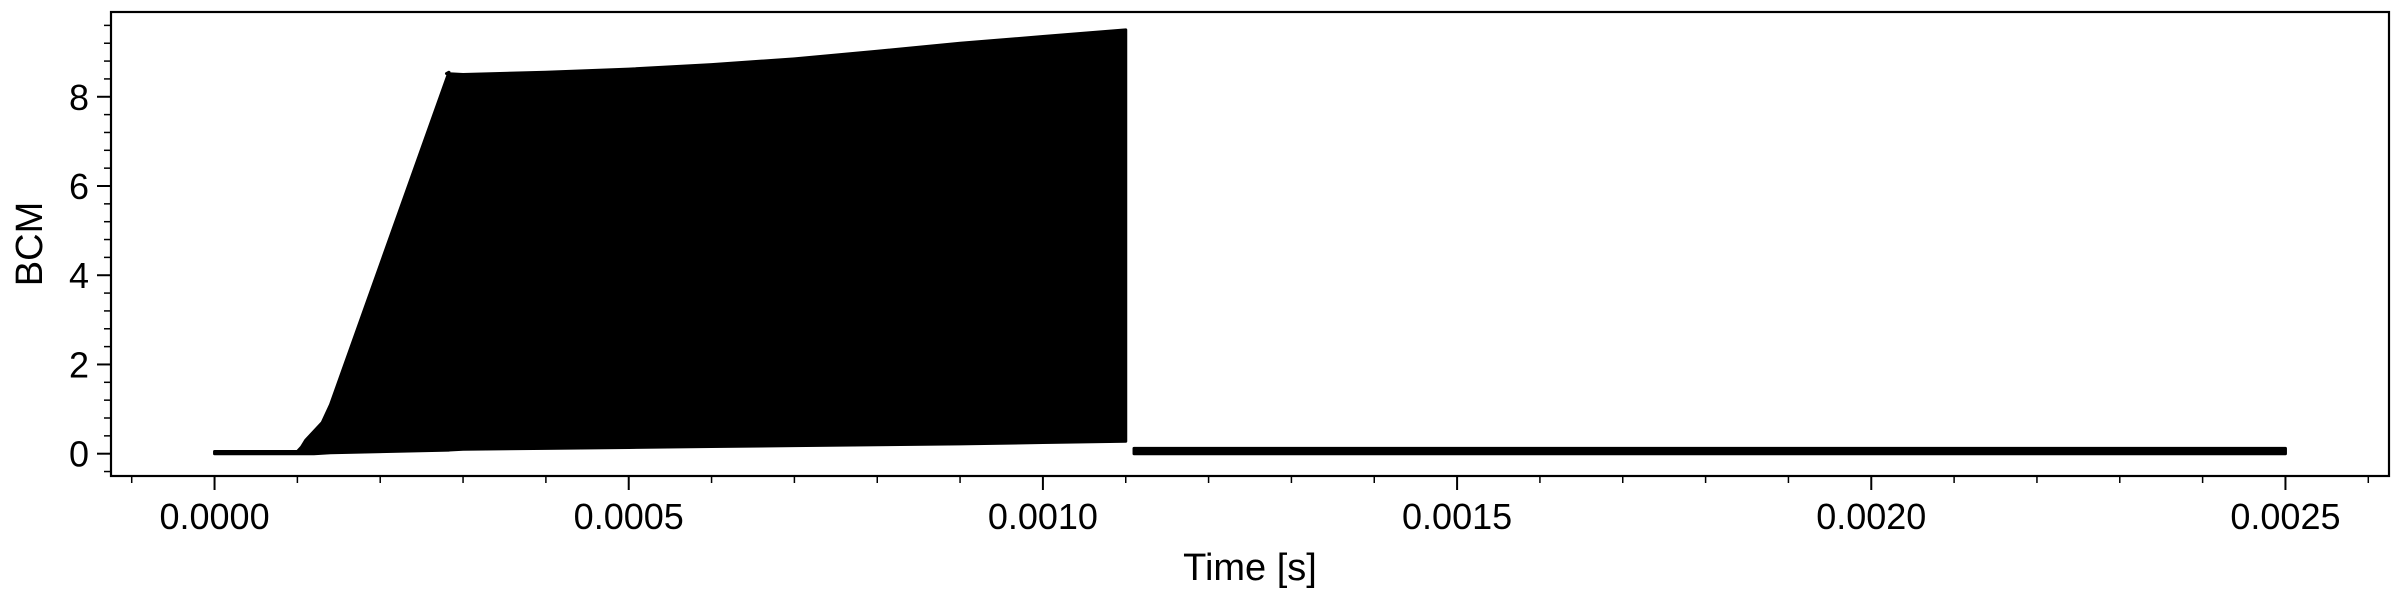 The image size is (2400, 600). Describe the element at coordinates (79, 364) in the screenshot. I see `y-tick-label: 2` at that location.